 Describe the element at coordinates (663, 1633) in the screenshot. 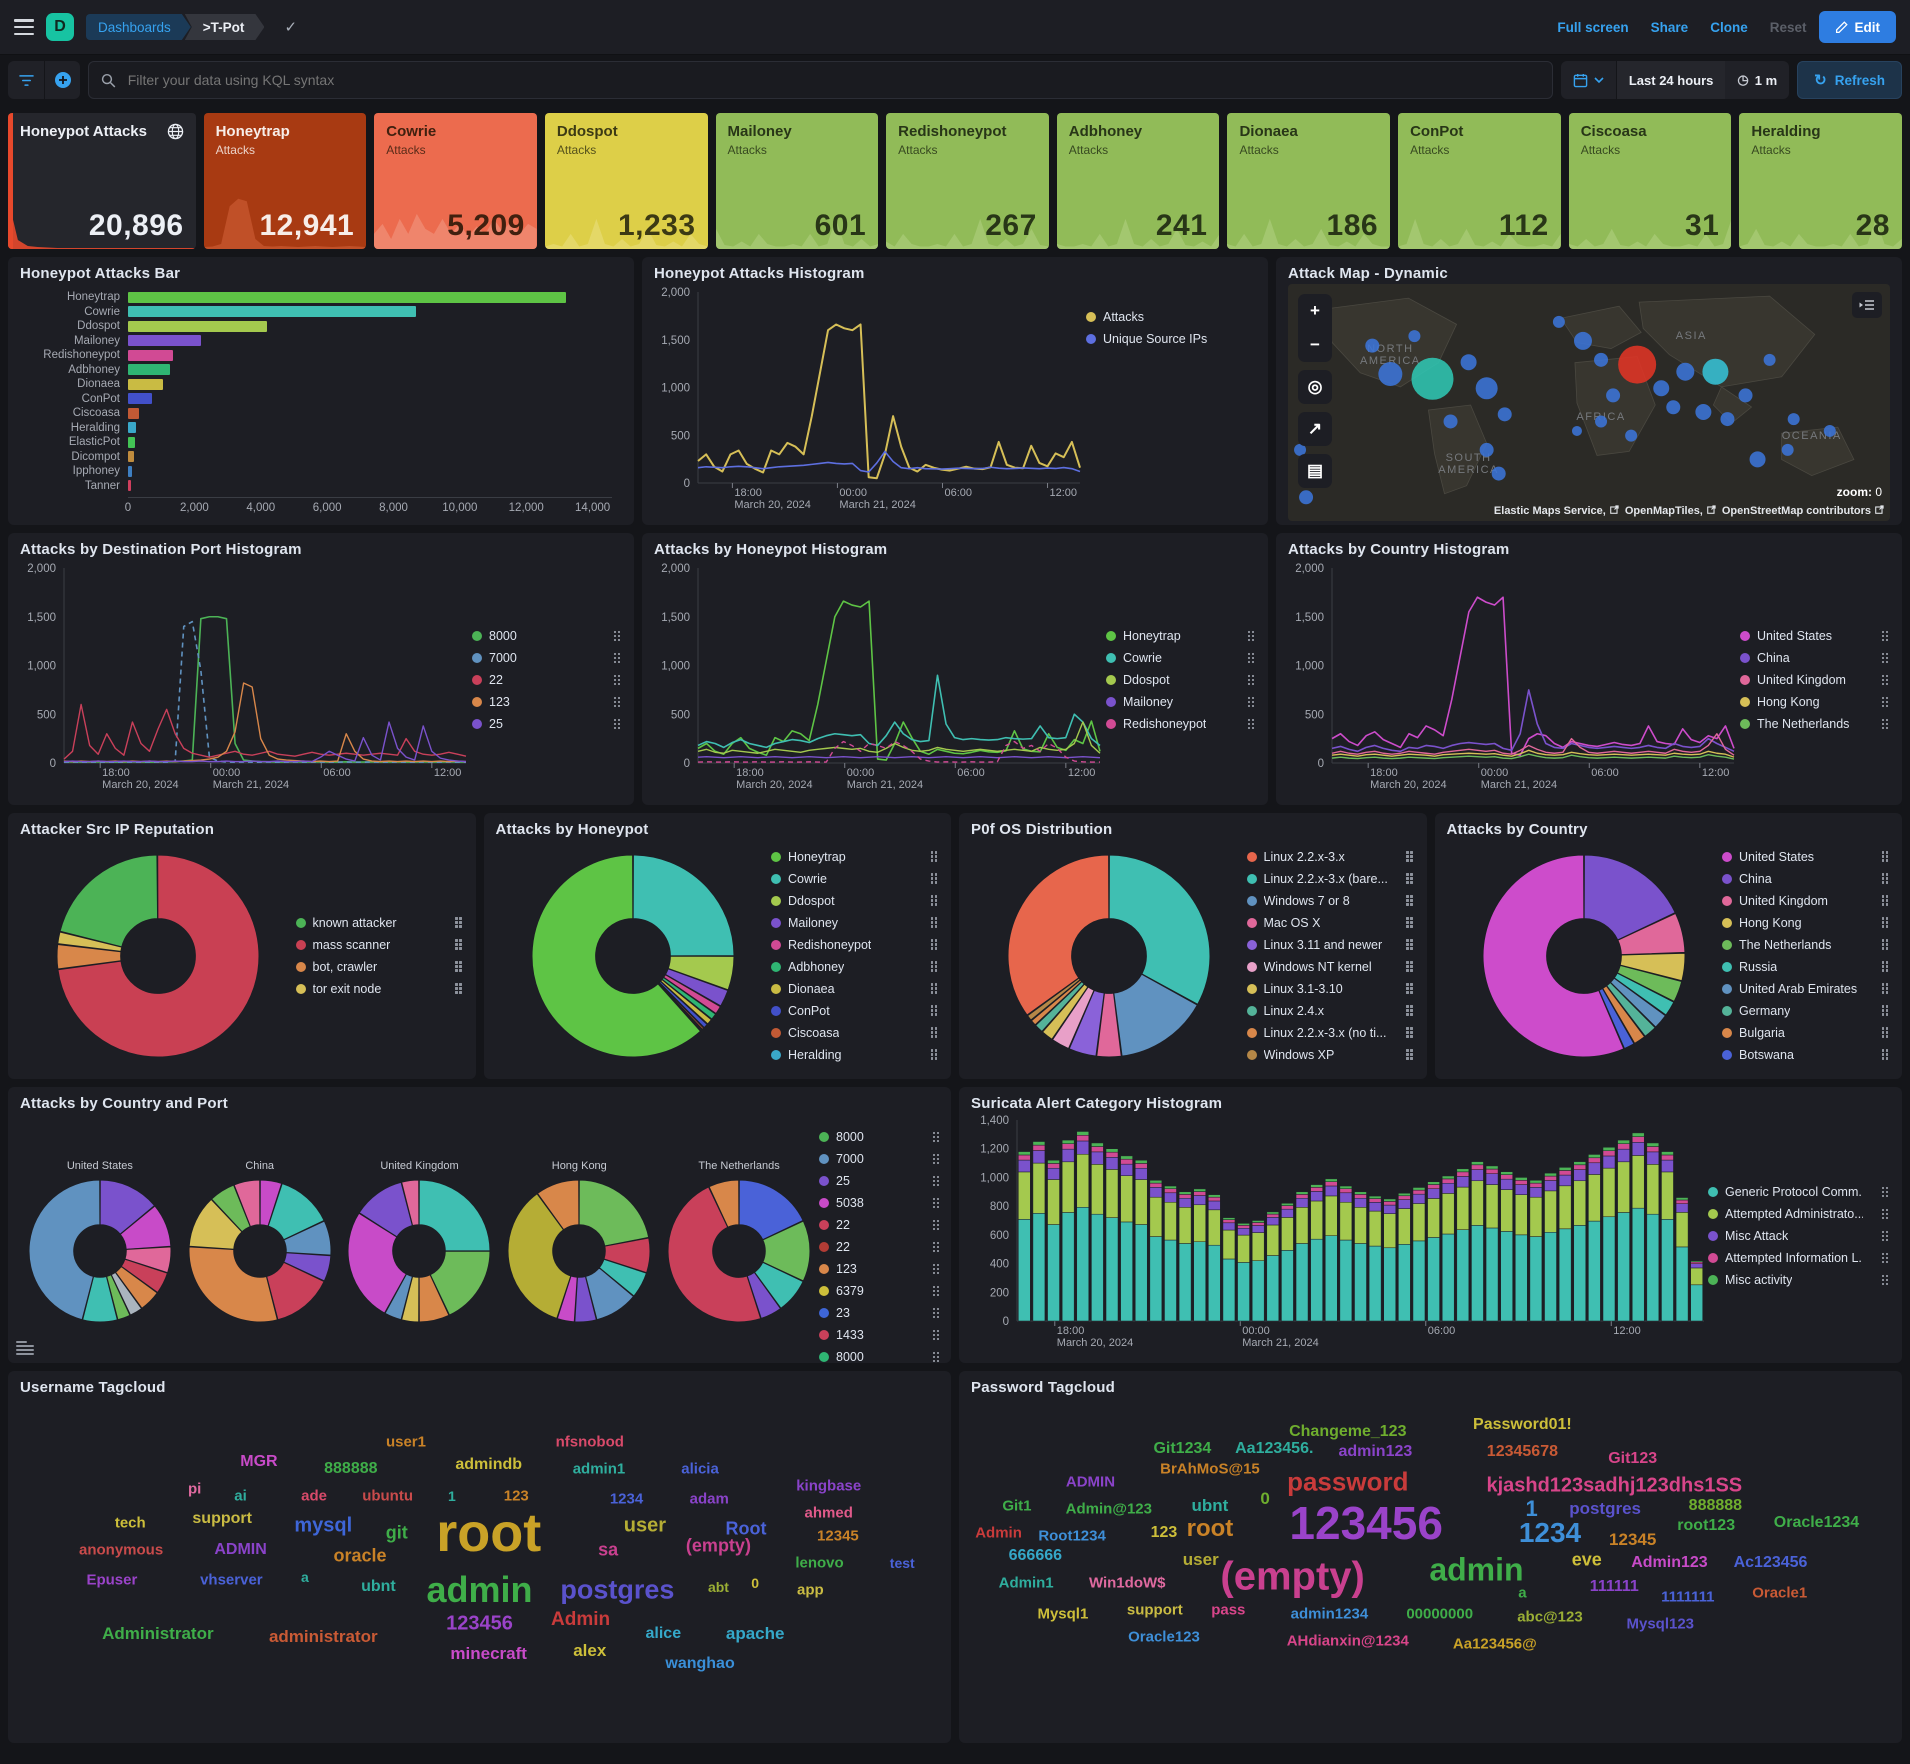

I see `tag-word: alice` at that location.